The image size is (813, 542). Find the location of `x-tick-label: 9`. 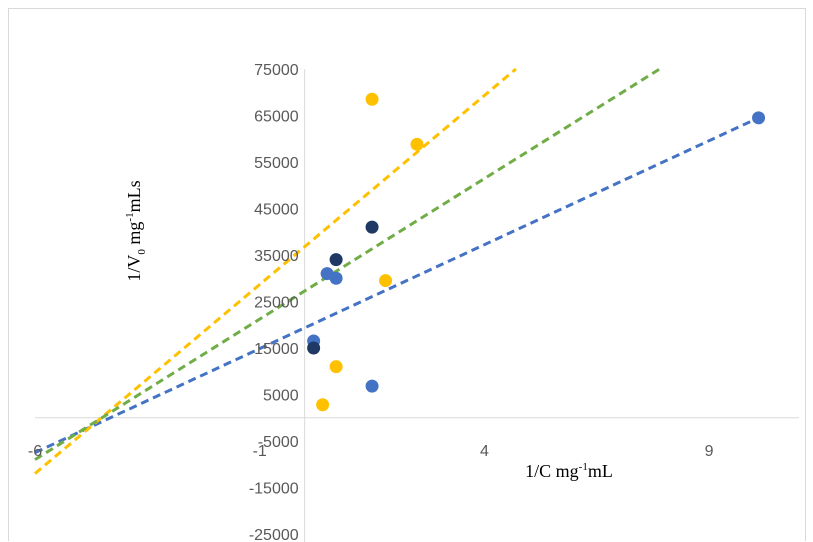

x-tick-label: 9 is located at coordinates (709, 451).